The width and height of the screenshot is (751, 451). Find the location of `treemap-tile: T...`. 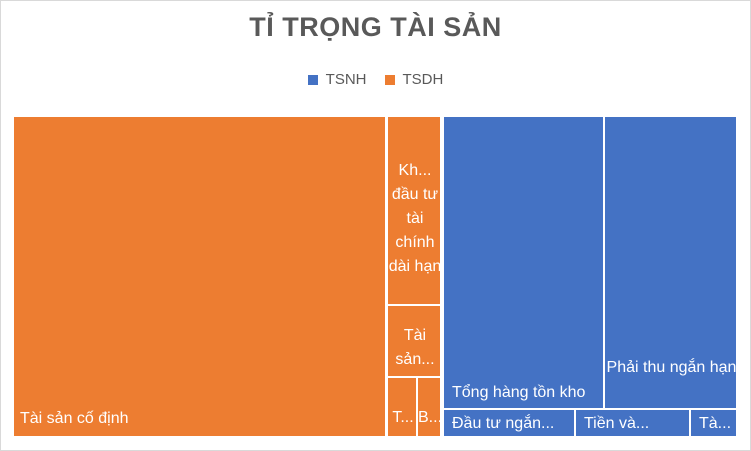

treemap-tile: T... is located at coordinates (402, 407).